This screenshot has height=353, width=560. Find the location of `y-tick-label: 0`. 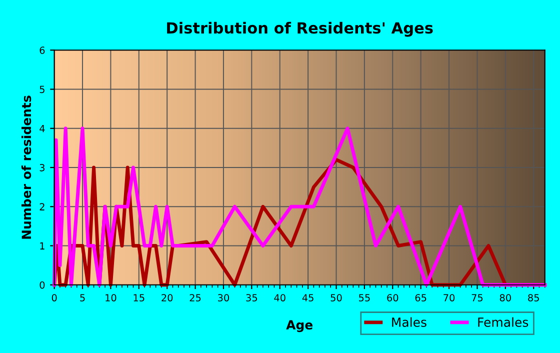

y-tick-label: 0 is located at coordinates (42, 285).